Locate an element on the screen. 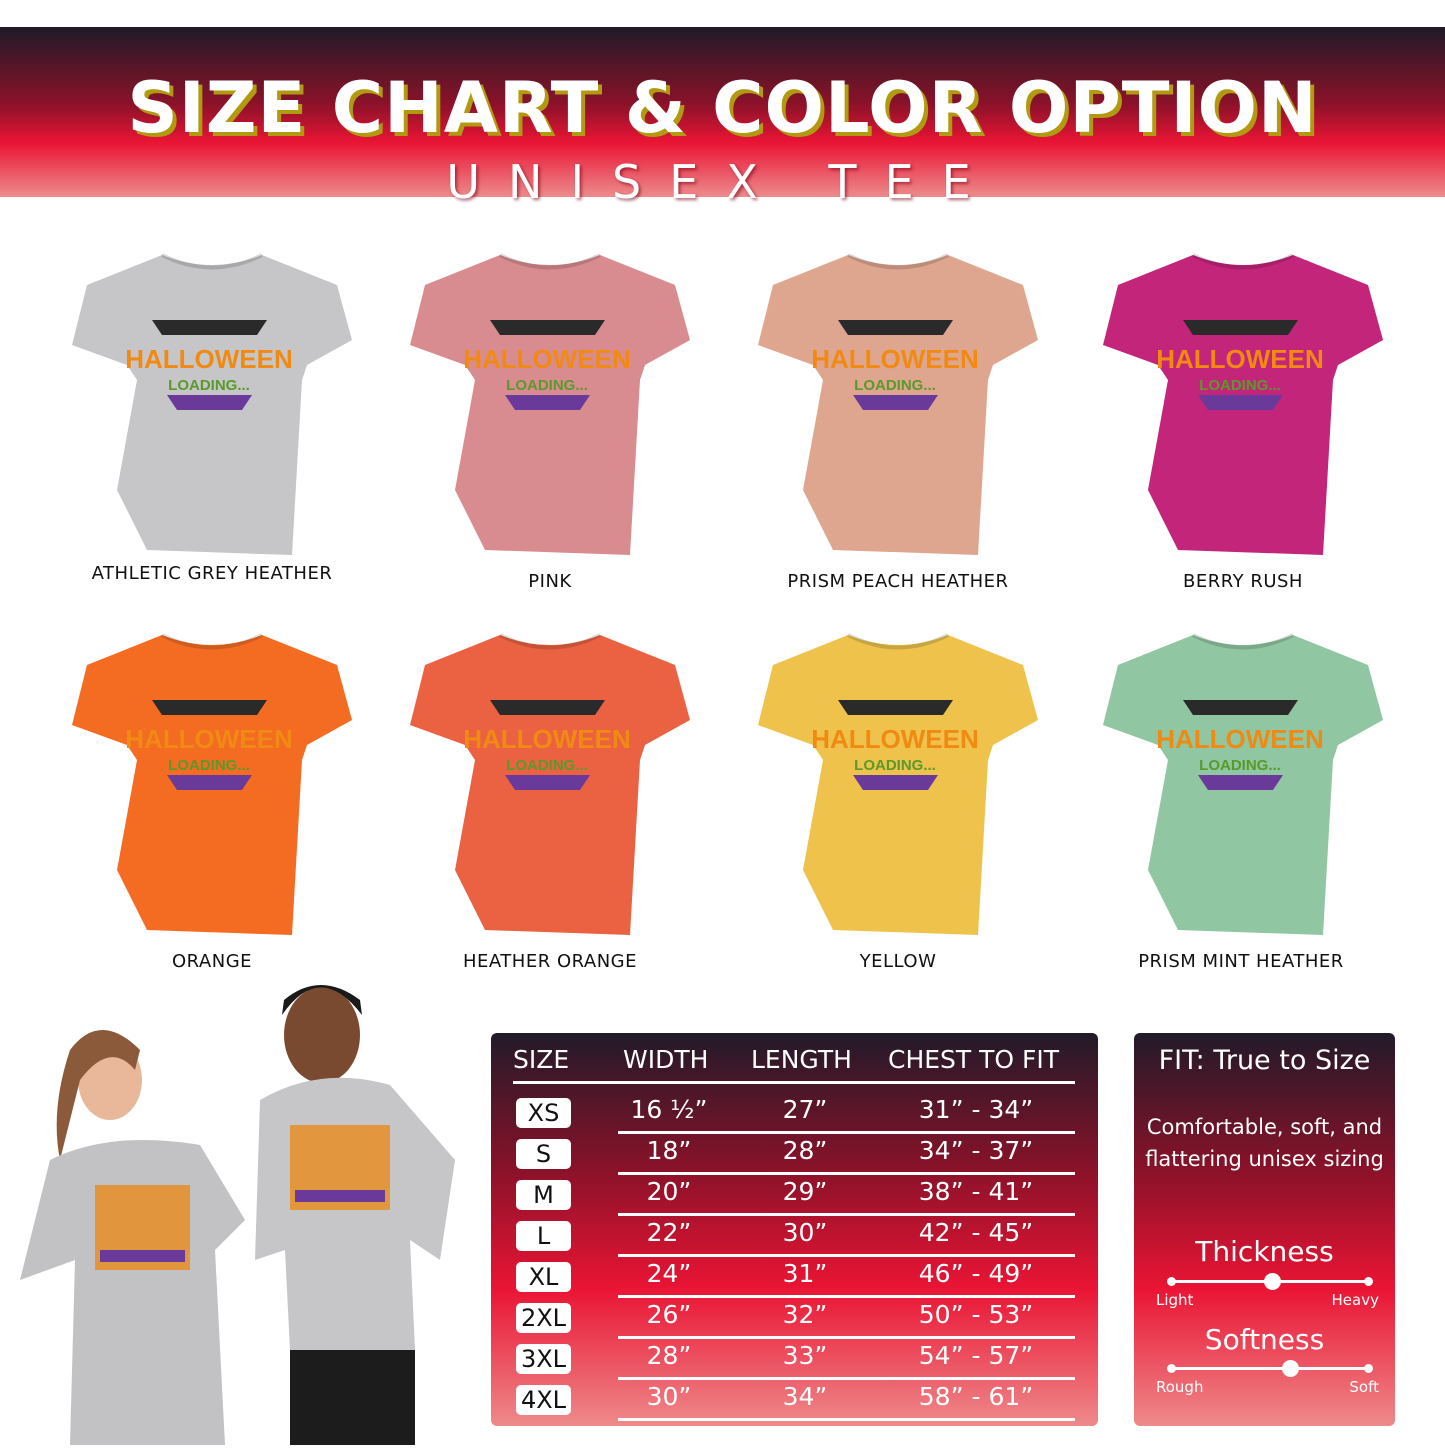 Image resolution: width=1445 pixels, height=1449 pixels. width-cell: 30” is located at coordinates (669, 1396).